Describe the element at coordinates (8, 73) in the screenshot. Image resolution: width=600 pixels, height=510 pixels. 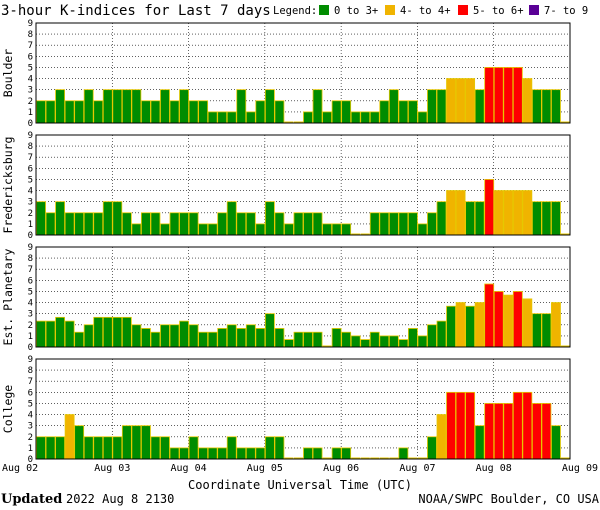
I see `panel-label: Boulder` at that location.